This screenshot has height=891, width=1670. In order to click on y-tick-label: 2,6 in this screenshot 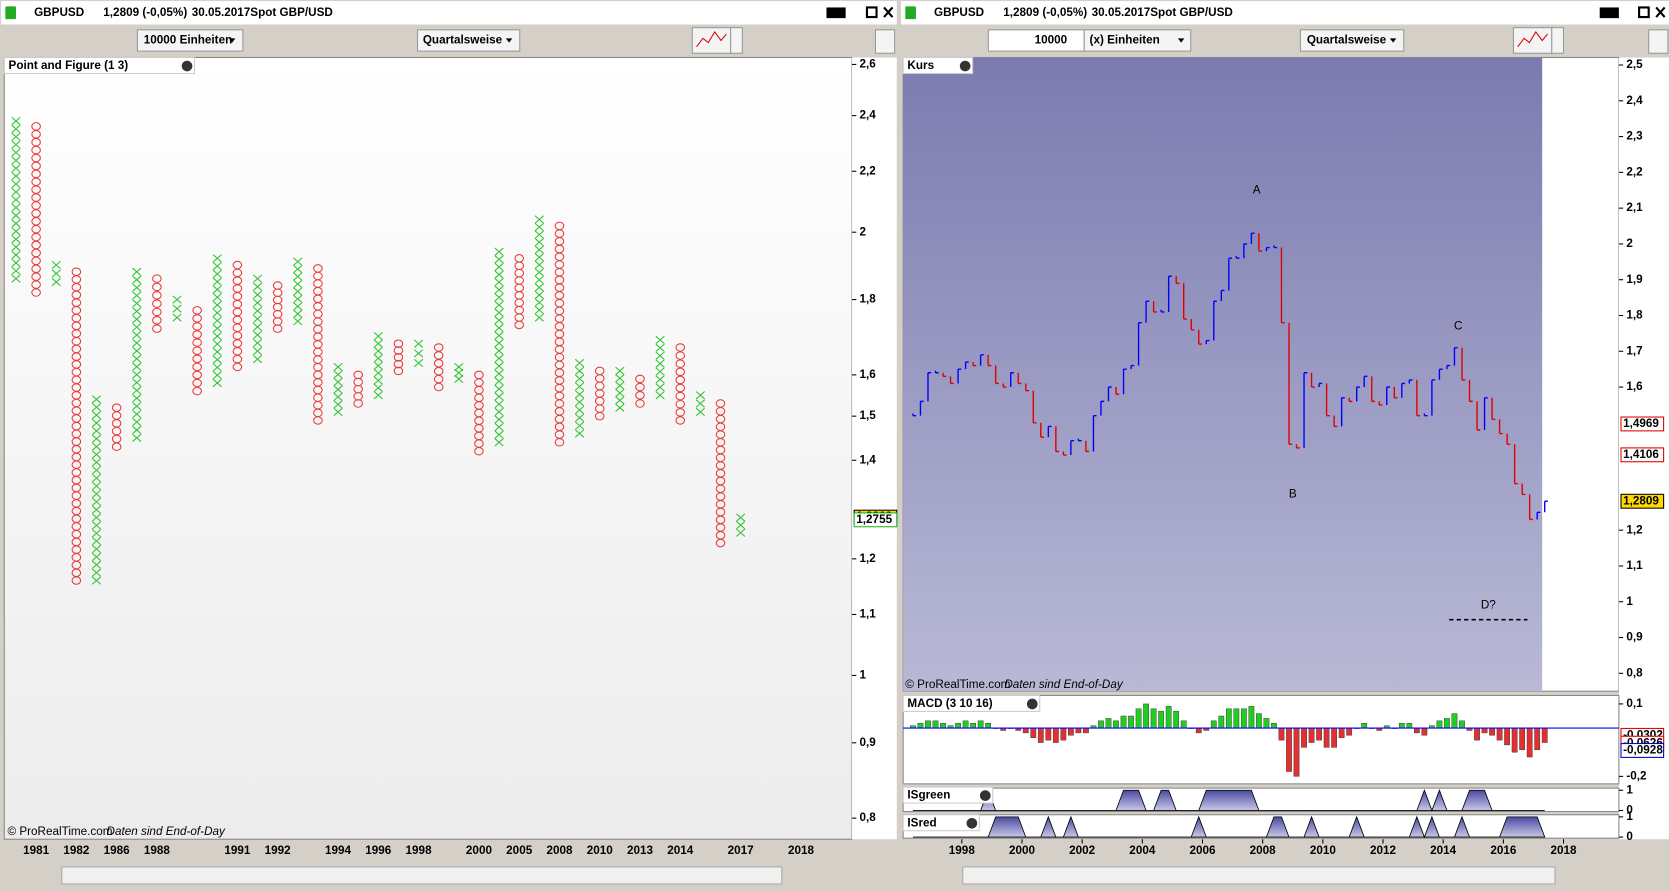, I will do `click(867, 64)`.